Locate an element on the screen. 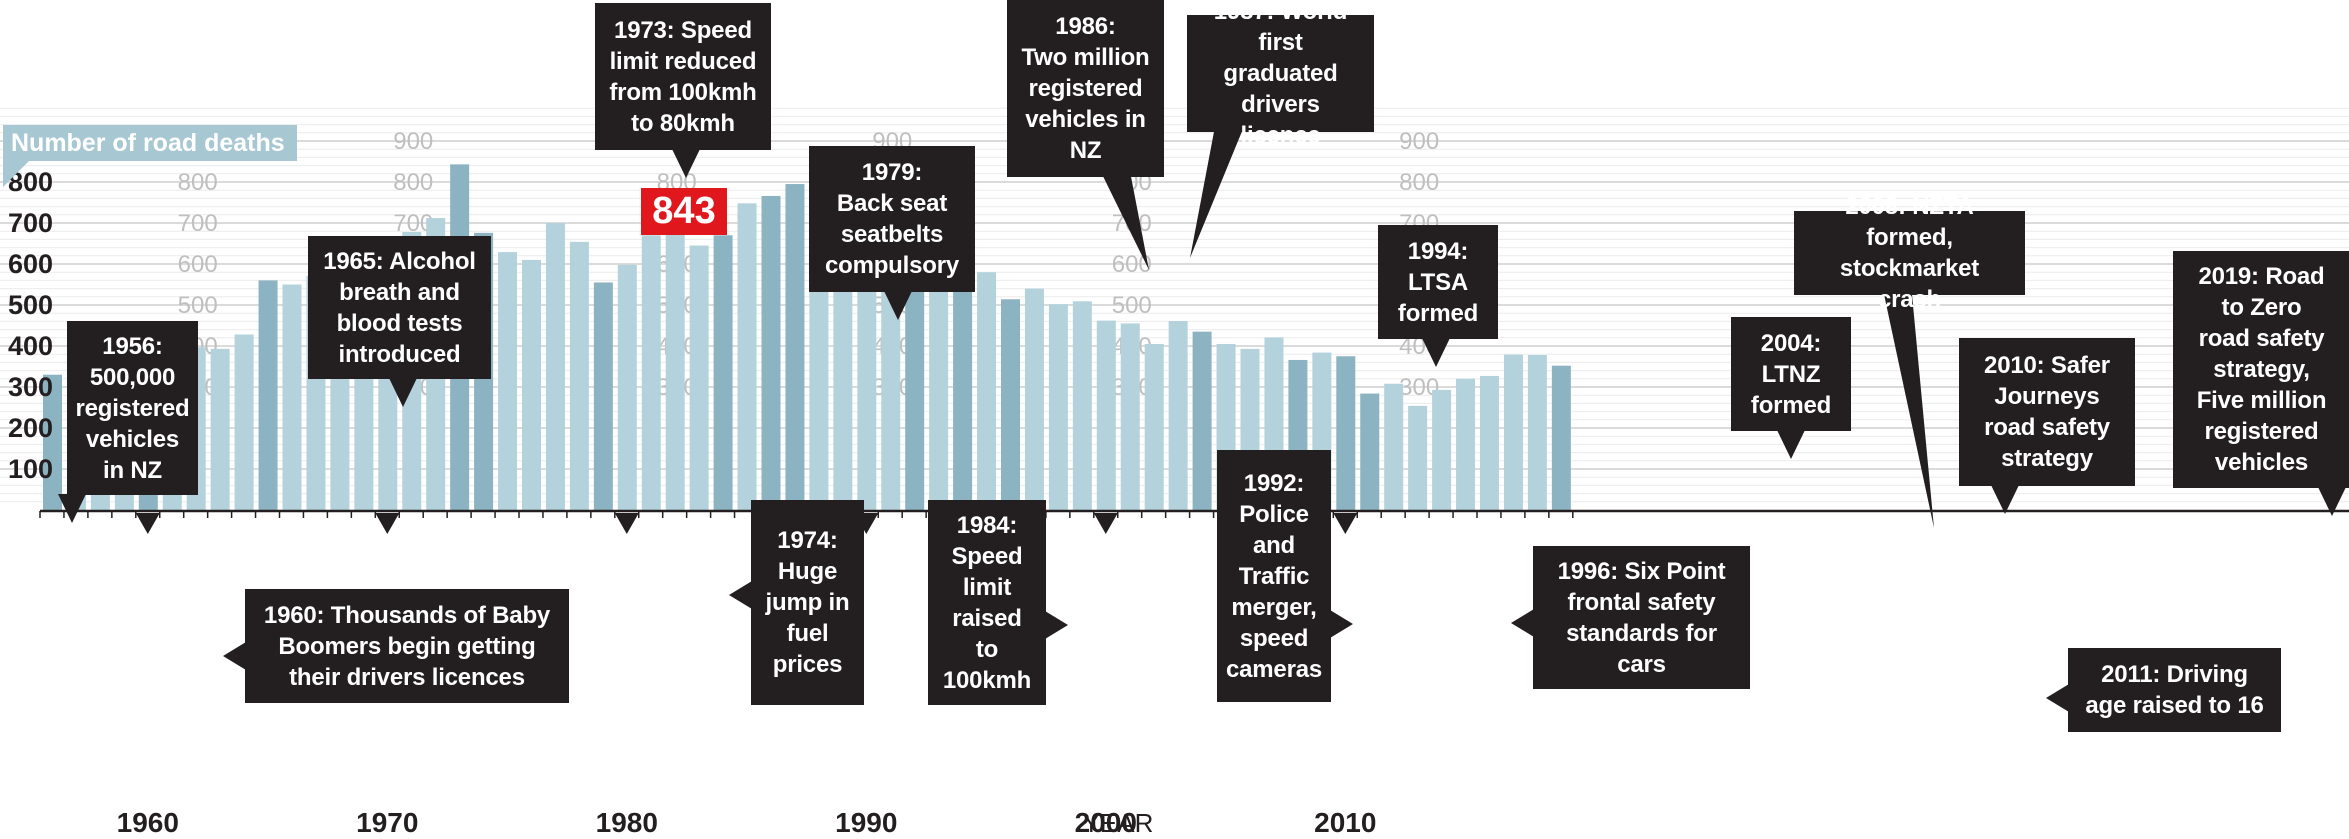 This screenshot has width=2349, height=839. bar-2015 is located at coordinates (1466, 444).